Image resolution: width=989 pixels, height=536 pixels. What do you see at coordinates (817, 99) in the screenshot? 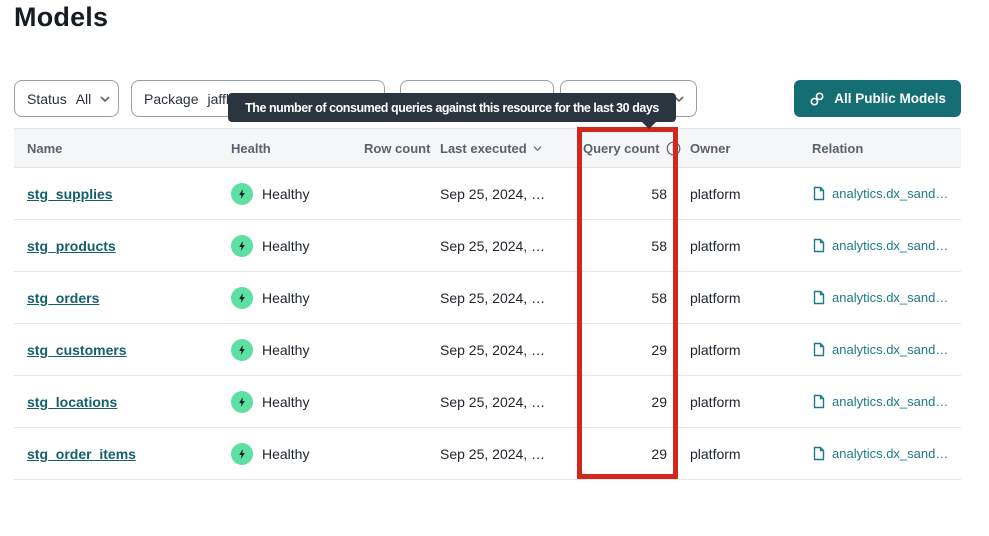
I see `link-icon` at bounding box center [817, 99].